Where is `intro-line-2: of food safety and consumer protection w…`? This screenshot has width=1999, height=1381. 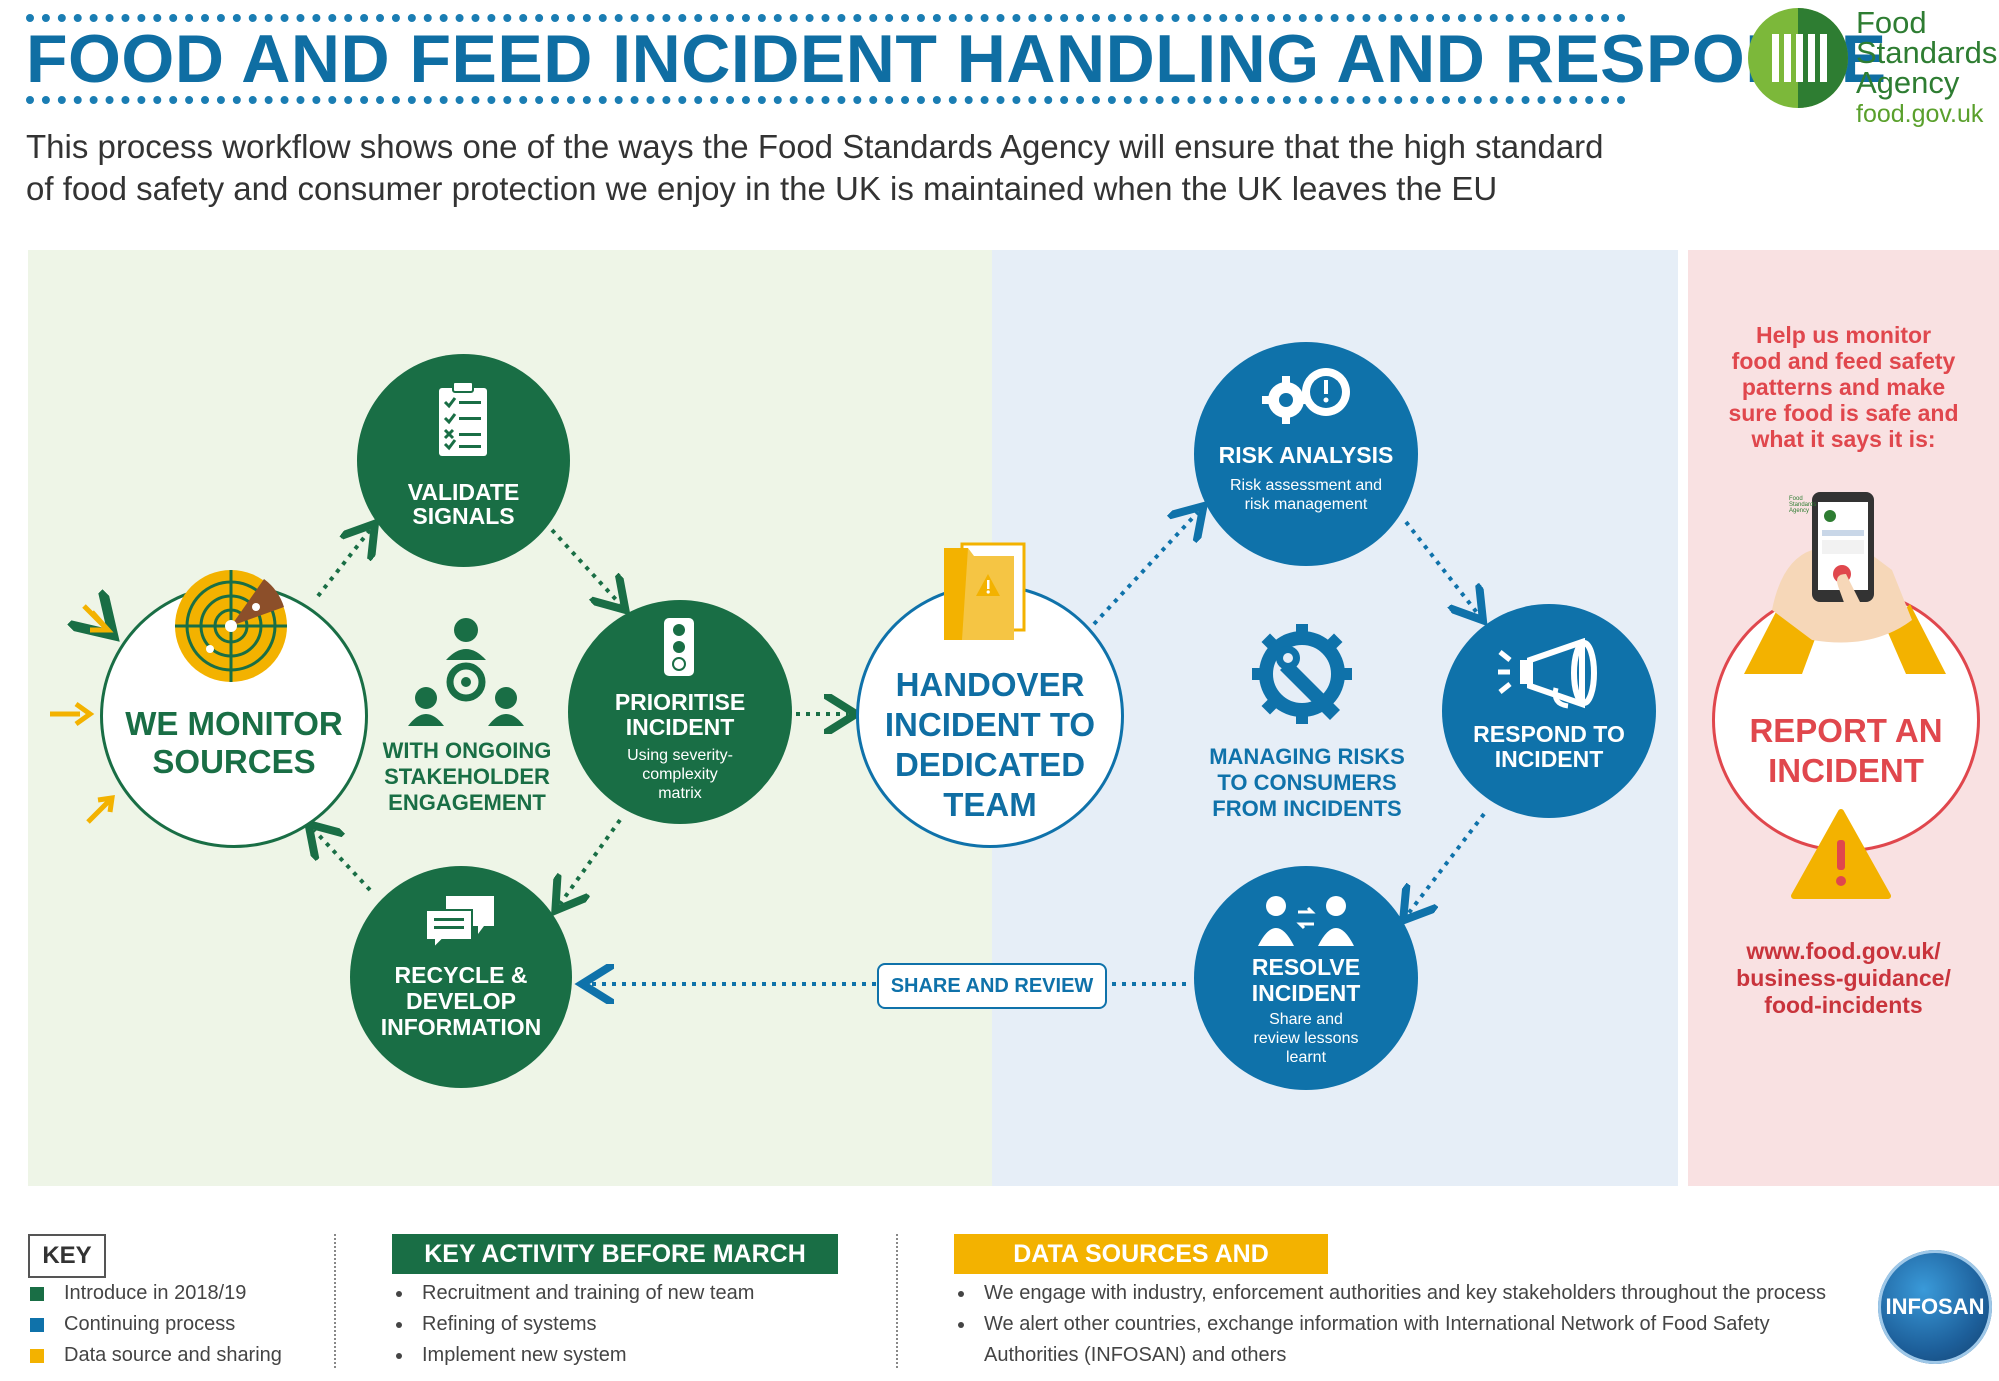 intro-line-2: of food safety and consumer protection w… is located at coordinates (762, 188).